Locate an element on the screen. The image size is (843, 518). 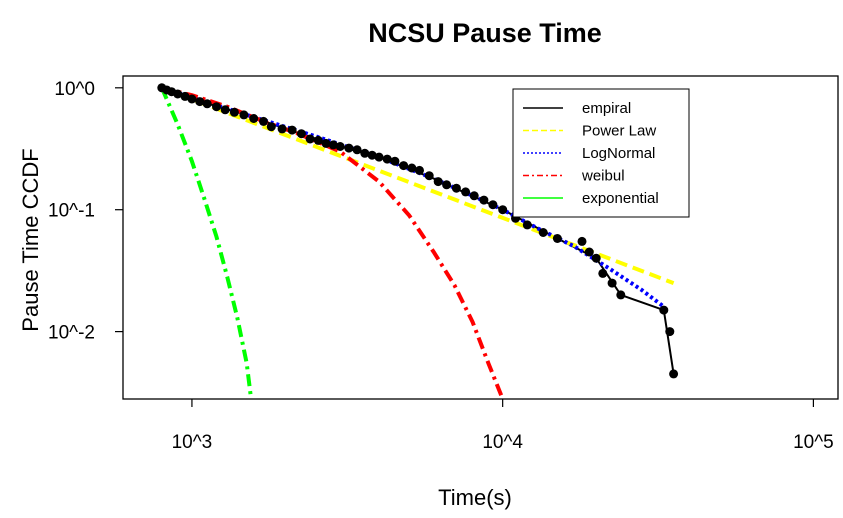
x-tick-label: 10^3 is located at coordinates (192, 442).